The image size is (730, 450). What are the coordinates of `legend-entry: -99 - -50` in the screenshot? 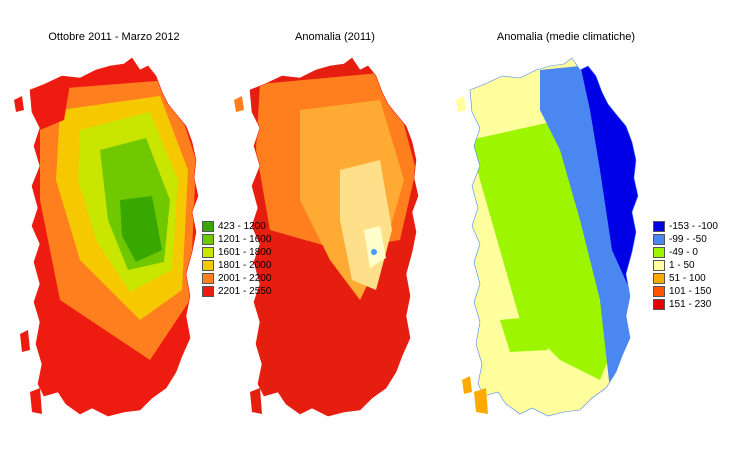 It's located at (685, 239).